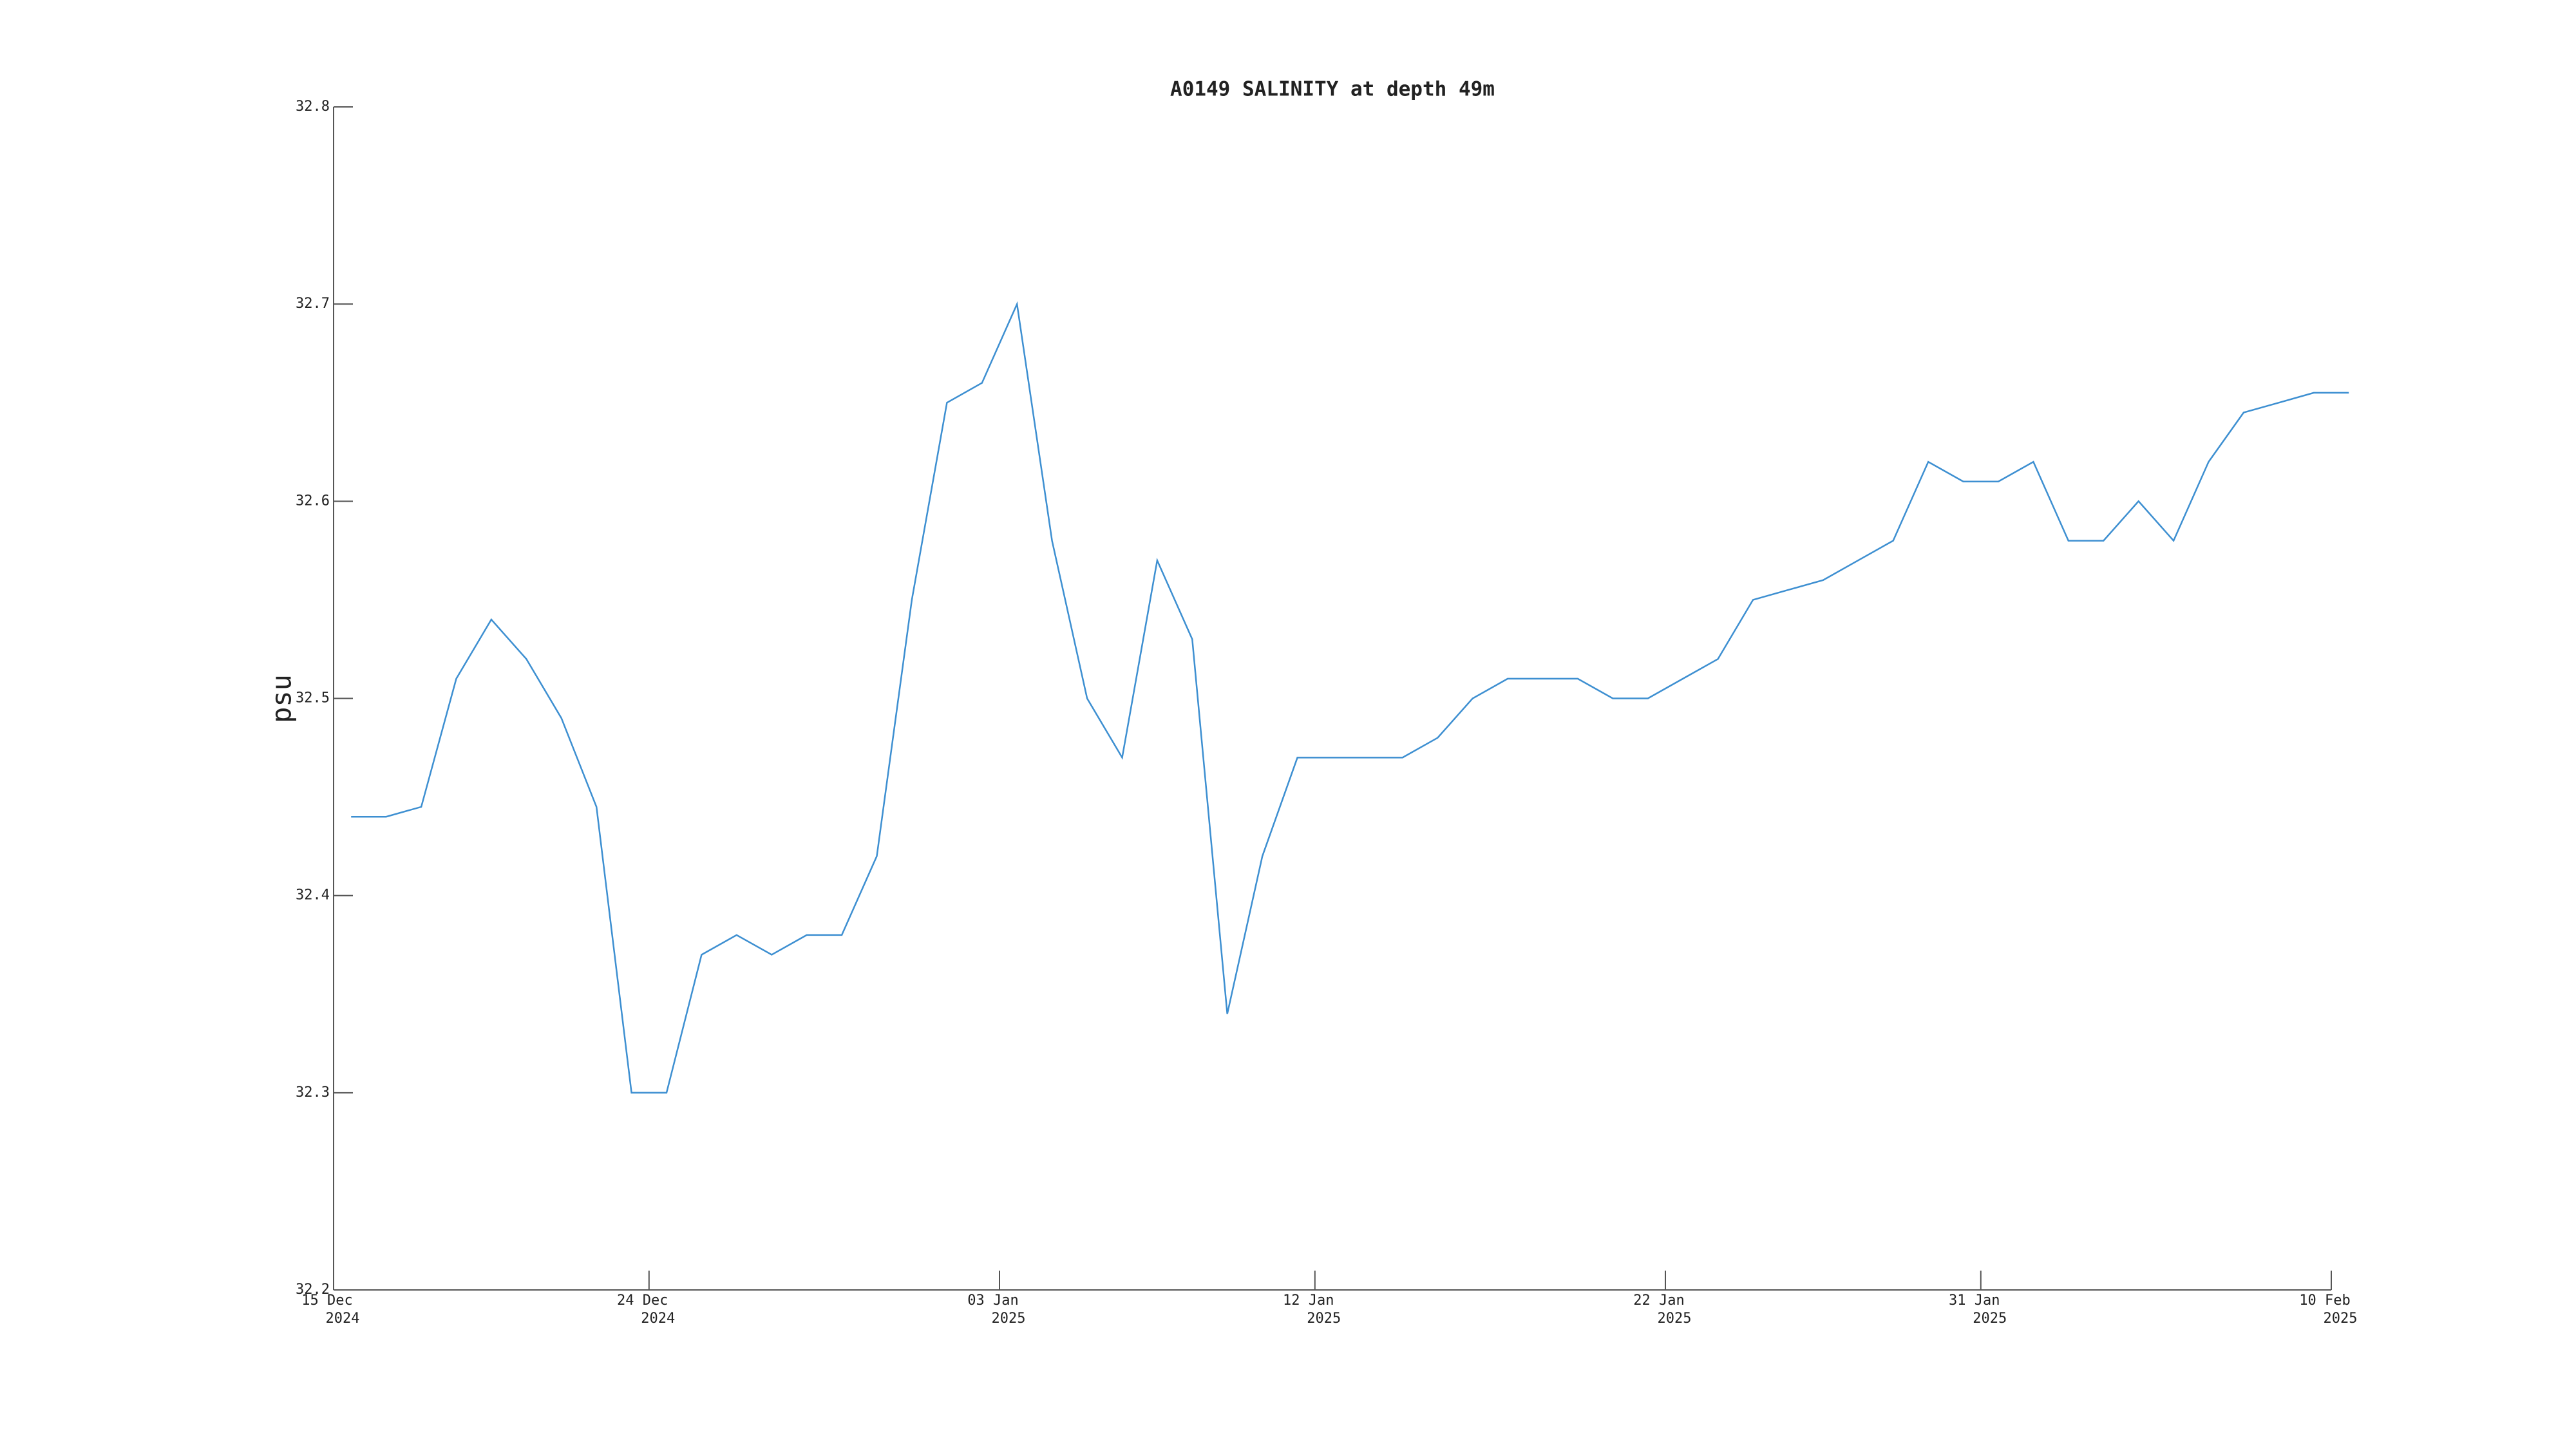 The width and height of the screenshot is (2576, 1449). What do you see at coordinates (282, 698) in the screenshot?
I see `y-axis-label: psu` at bounding box center [282, 698].